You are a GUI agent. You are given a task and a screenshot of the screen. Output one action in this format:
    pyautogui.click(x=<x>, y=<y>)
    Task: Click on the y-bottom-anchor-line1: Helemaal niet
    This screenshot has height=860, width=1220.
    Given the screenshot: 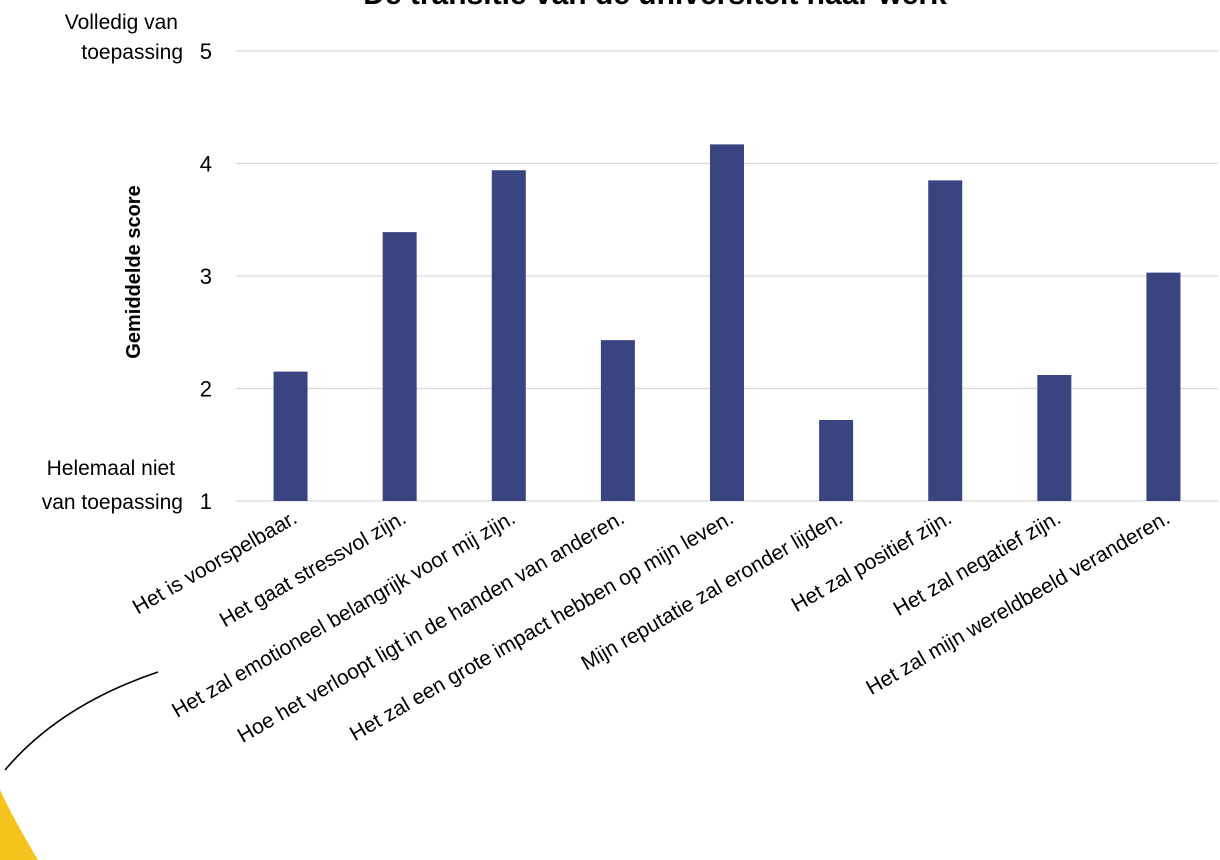 What is the action you would take?
    pyautogui.click(x=111, y=468)
    